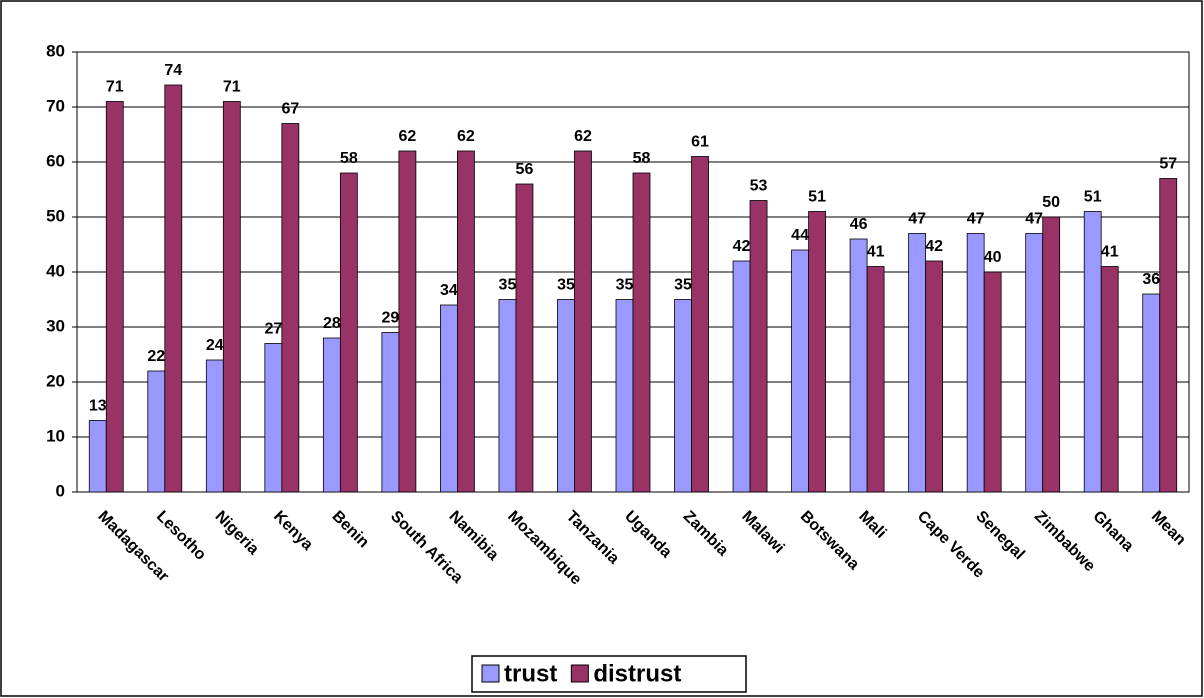  What do you see at coordinates (859, 224) in the screenshot?
I see `data-label: 46` at bounding box center [859, 224].